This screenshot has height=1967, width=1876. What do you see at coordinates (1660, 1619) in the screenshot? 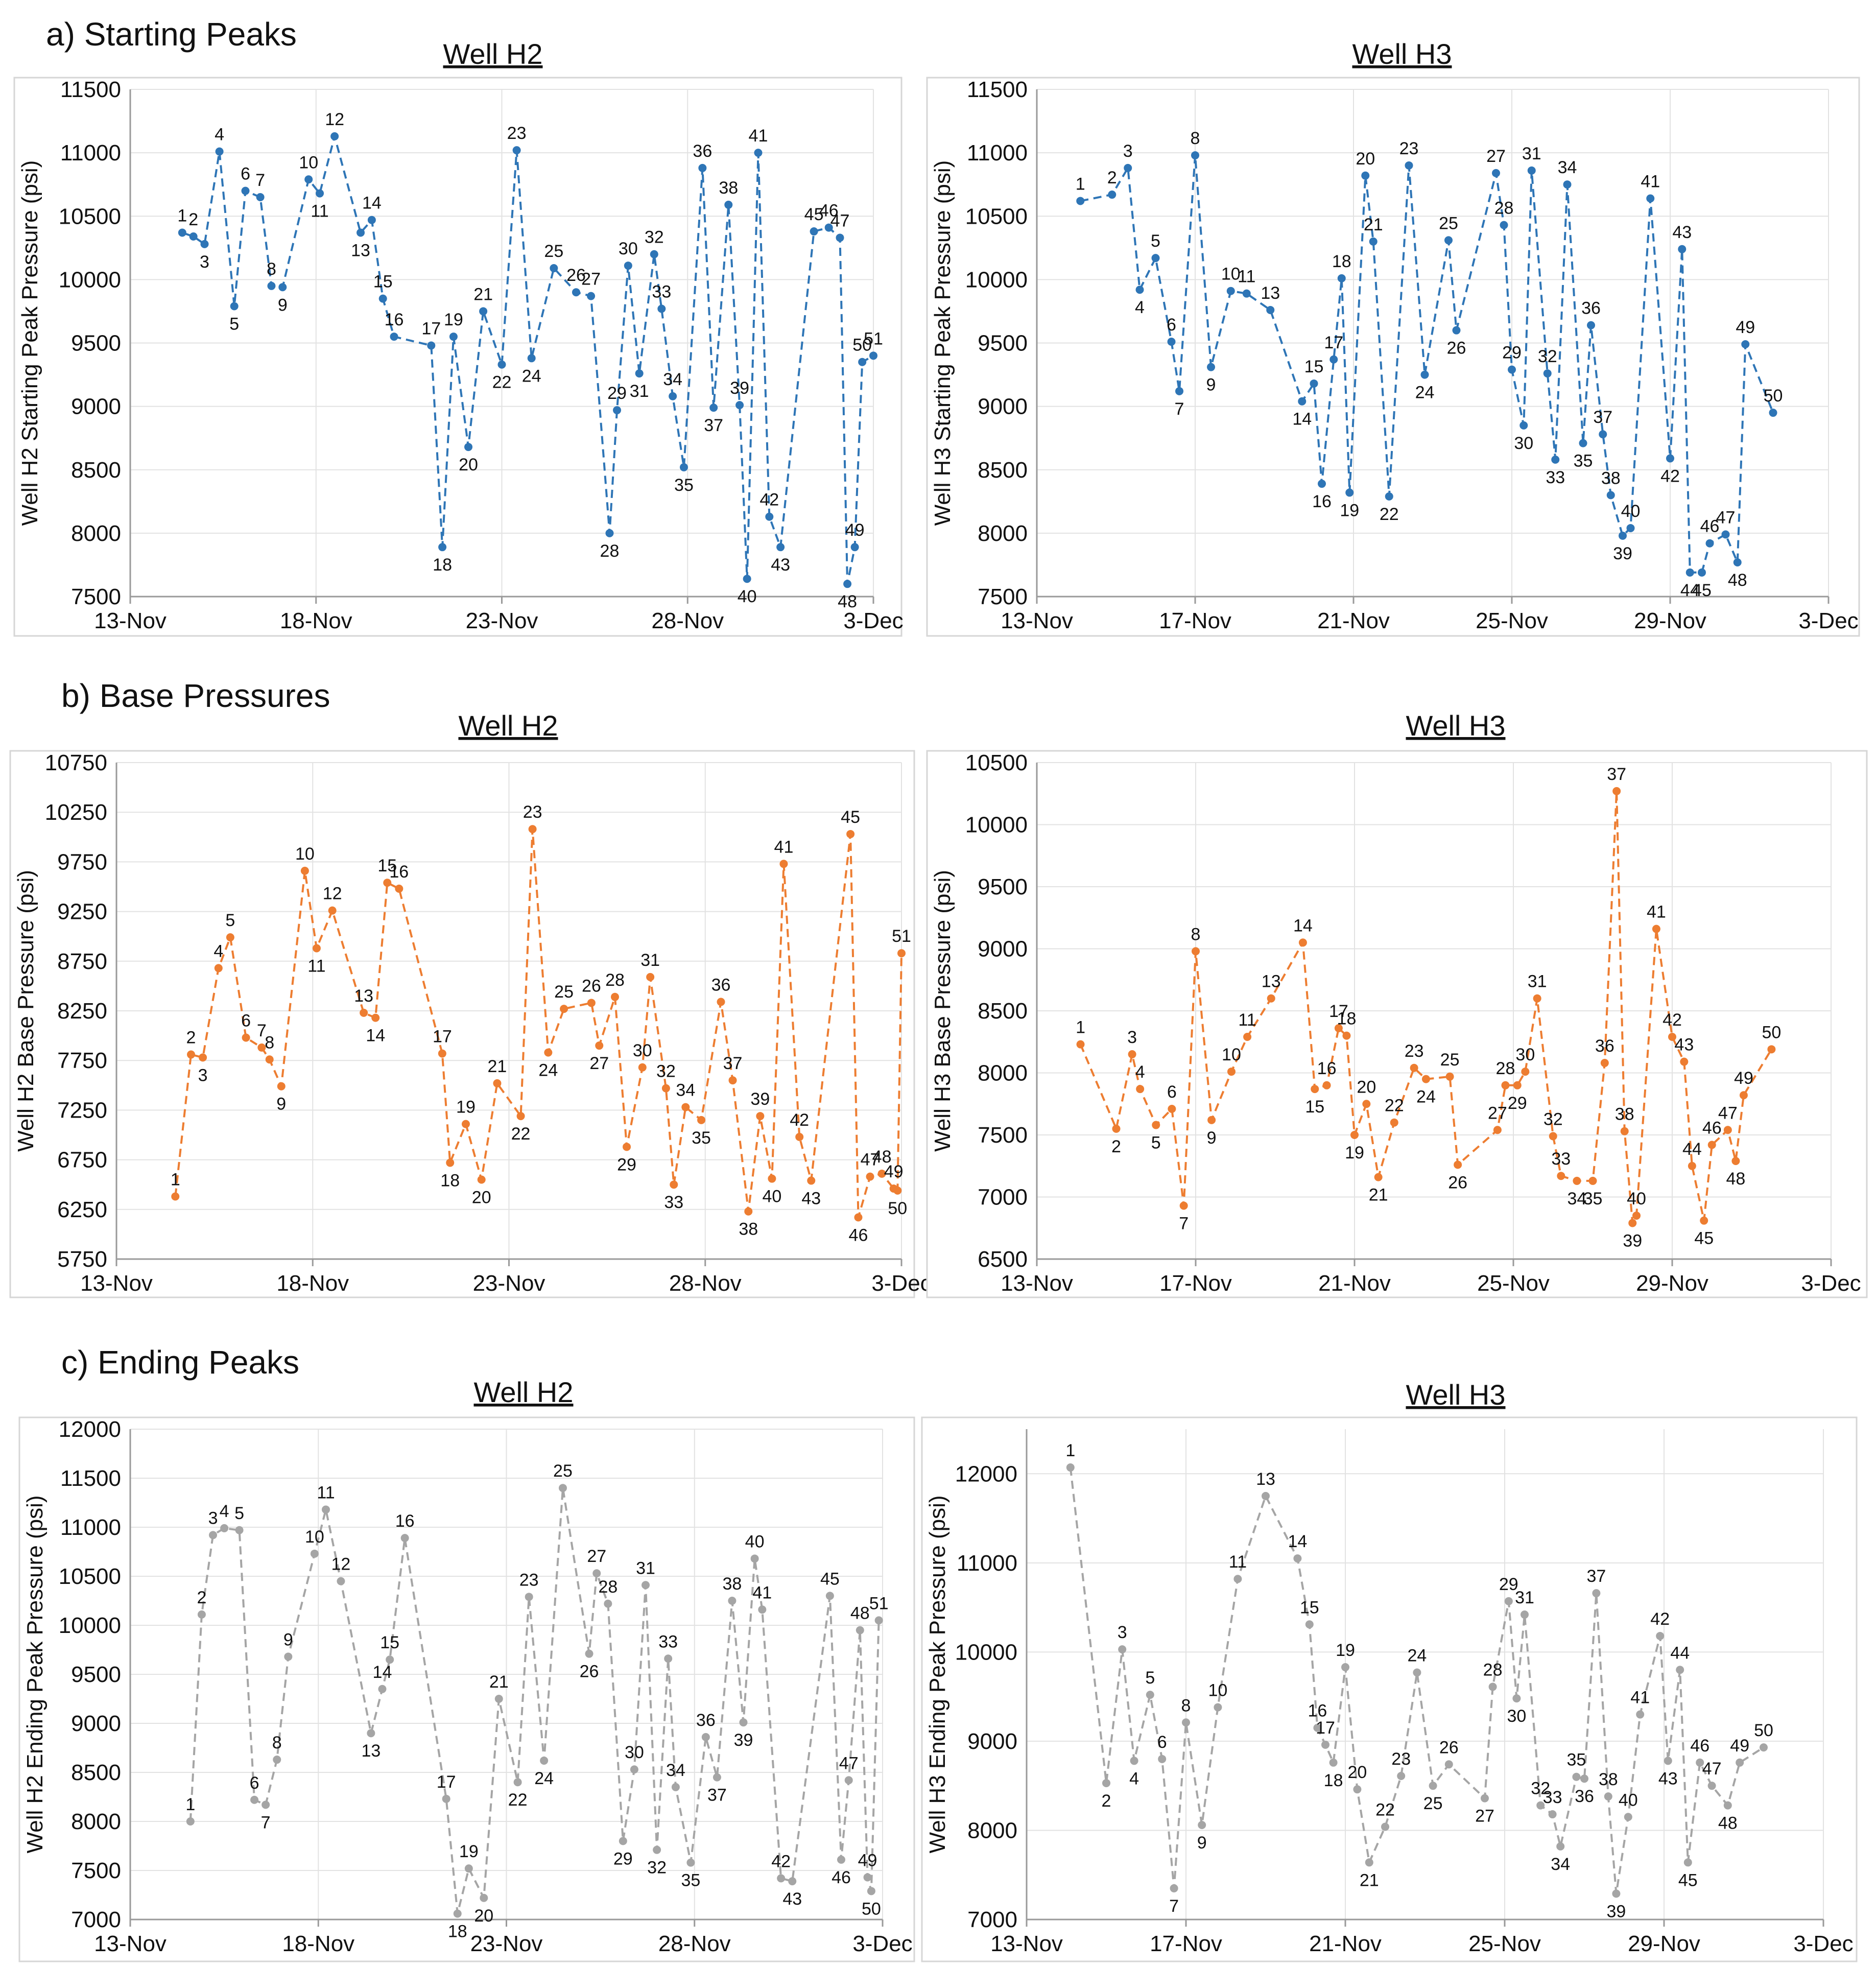
I see `point-label: 42` at bounding box center [1660, 1619].